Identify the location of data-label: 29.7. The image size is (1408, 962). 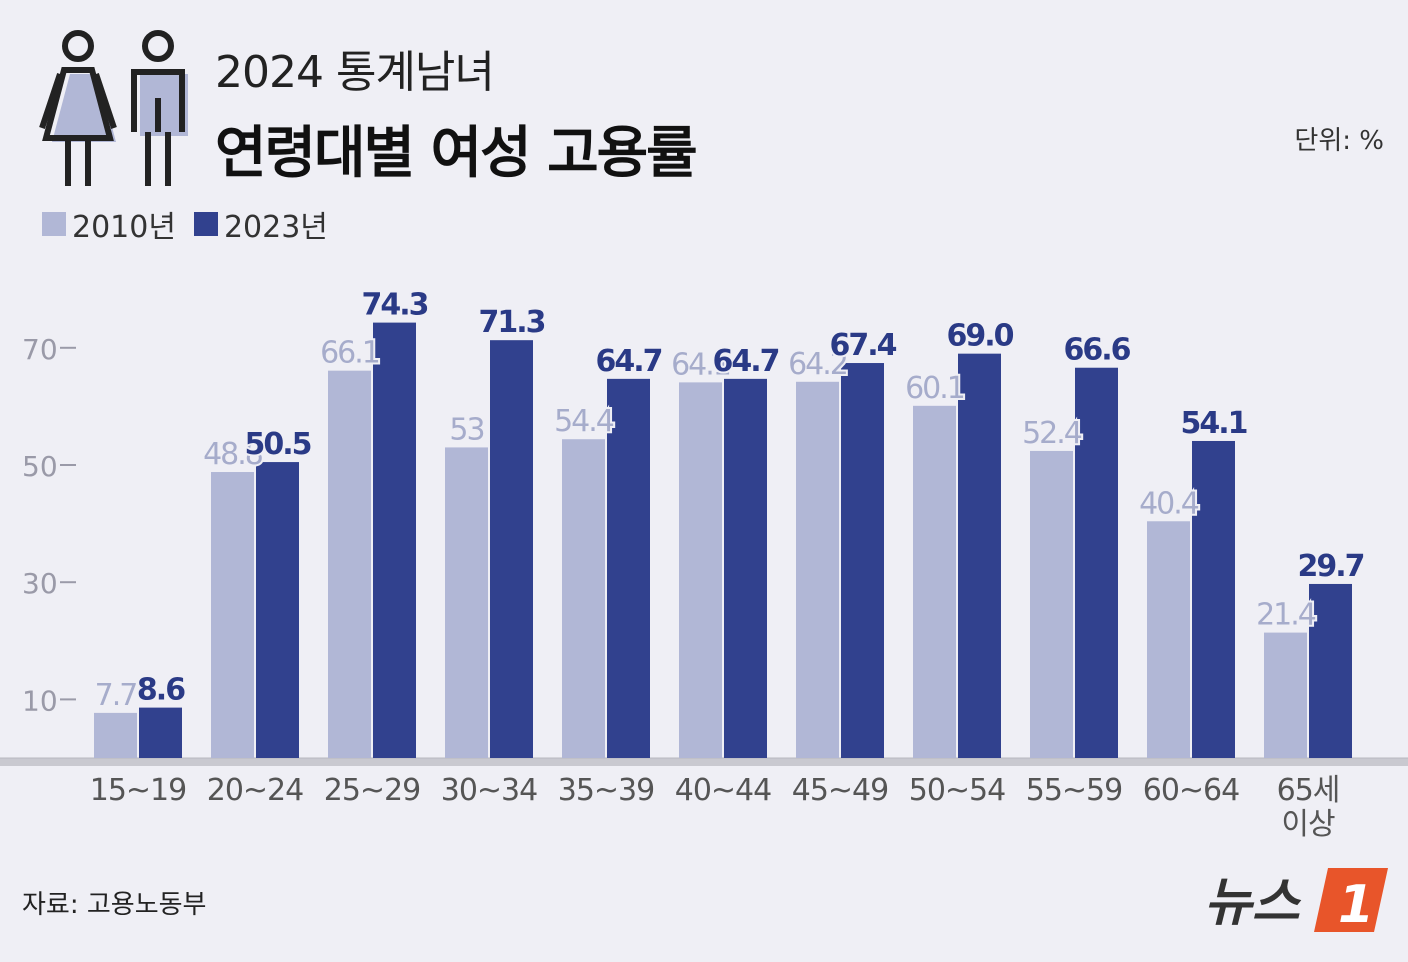
(1330, 566).